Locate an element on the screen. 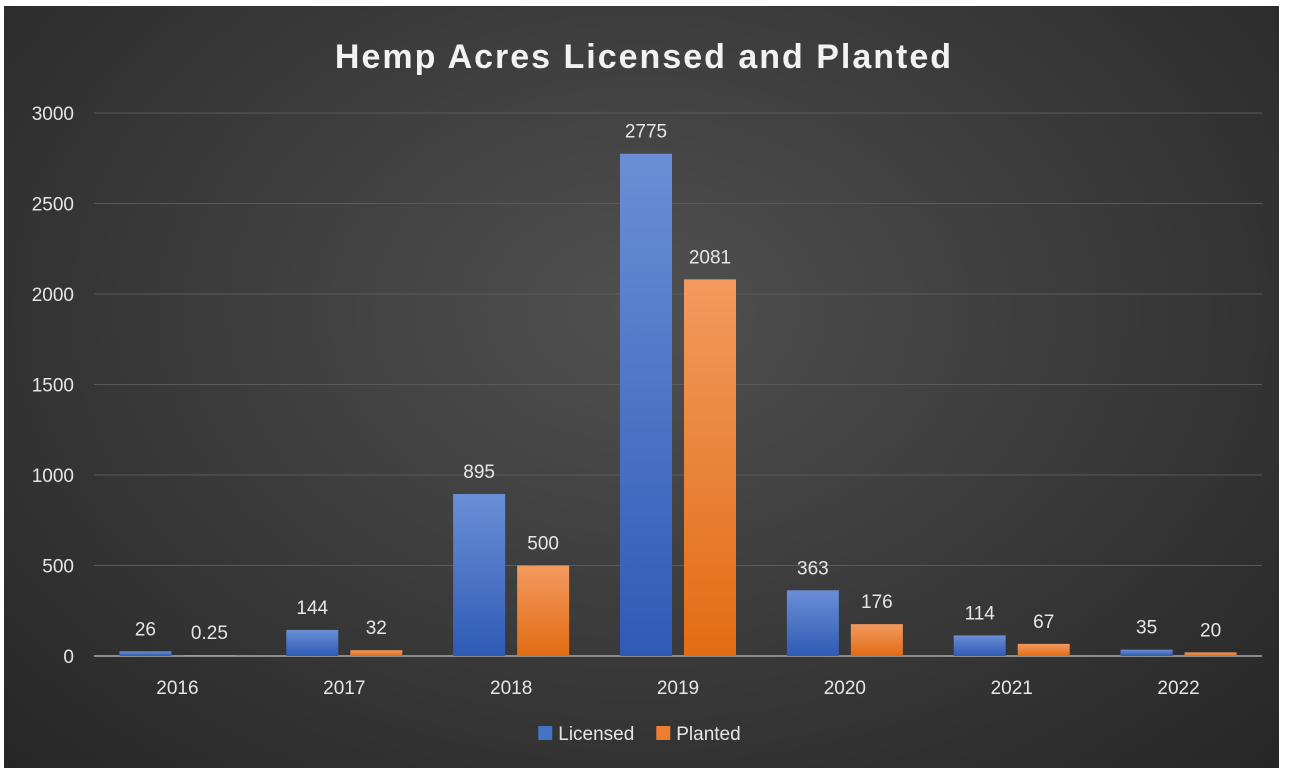 This screenshot has height=774, width=1289. x-tick-label: 2016 is located at coordinates (177, 688).